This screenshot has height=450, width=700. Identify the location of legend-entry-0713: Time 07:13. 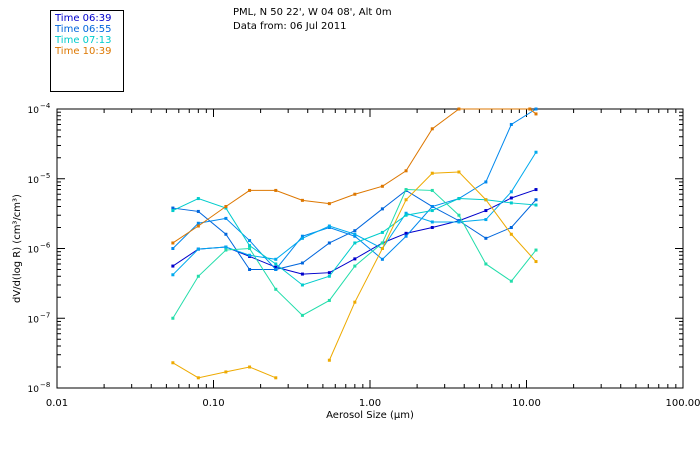
(83, 40).